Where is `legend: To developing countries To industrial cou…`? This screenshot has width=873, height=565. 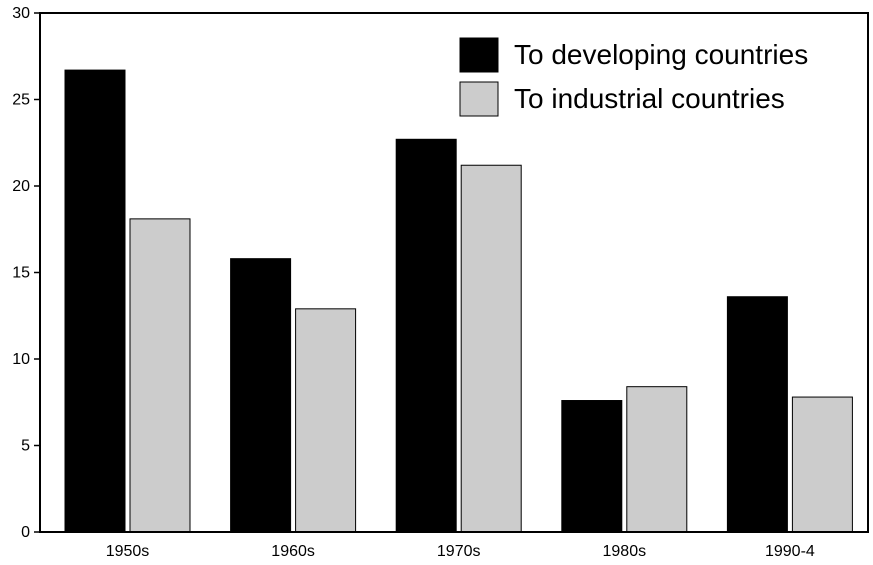
legend: To developing countries To industrial cou… is located at coordinates (633, 77).